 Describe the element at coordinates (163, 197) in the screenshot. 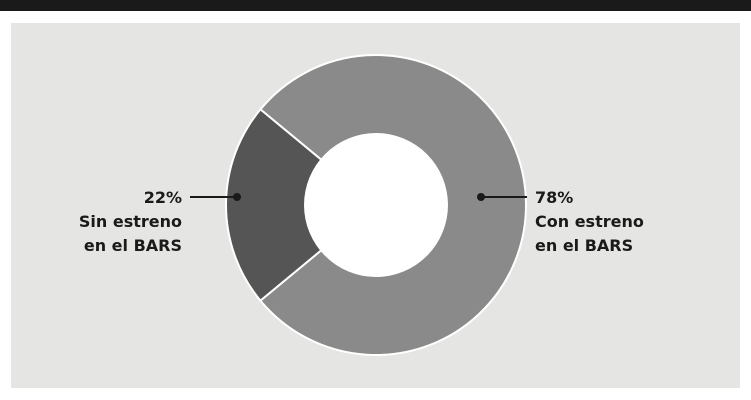

I see `slice-2-percent-label: 22%` at that location.